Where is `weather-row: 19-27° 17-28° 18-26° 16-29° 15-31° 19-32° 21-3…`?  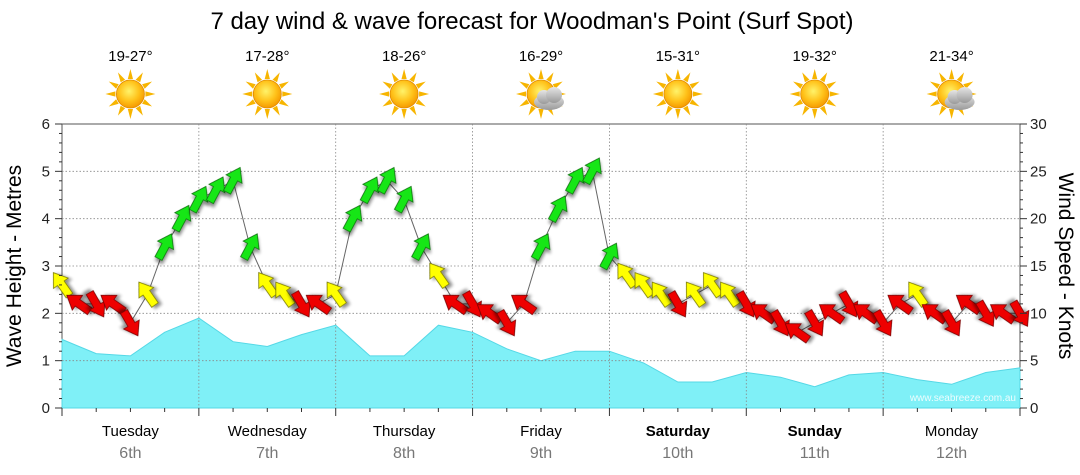
weather-row: 19-27° 17-28° 18-26° 16-29° 15-31° 19-32° 21-3… is located at coordinates (541, 83).